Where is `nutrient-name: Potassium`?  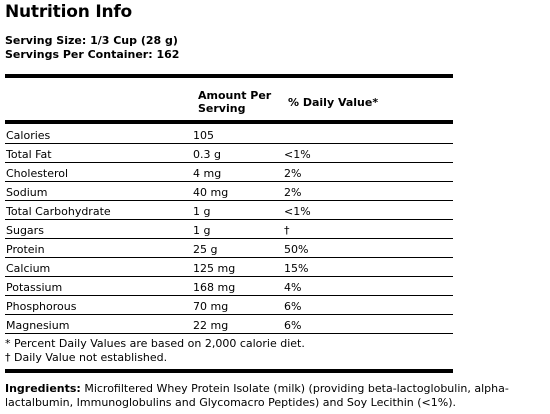
nutrient-name: Potassium is located at coordinates (34, 287).